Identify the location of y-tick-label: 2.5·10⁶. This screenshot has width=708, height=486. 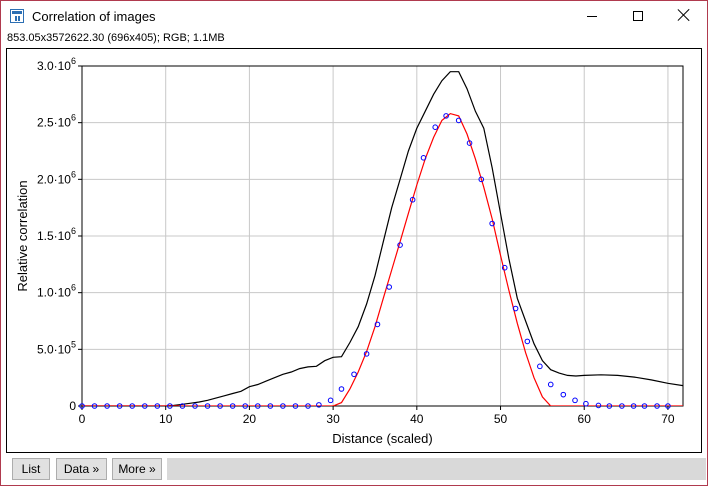
(56, 121).